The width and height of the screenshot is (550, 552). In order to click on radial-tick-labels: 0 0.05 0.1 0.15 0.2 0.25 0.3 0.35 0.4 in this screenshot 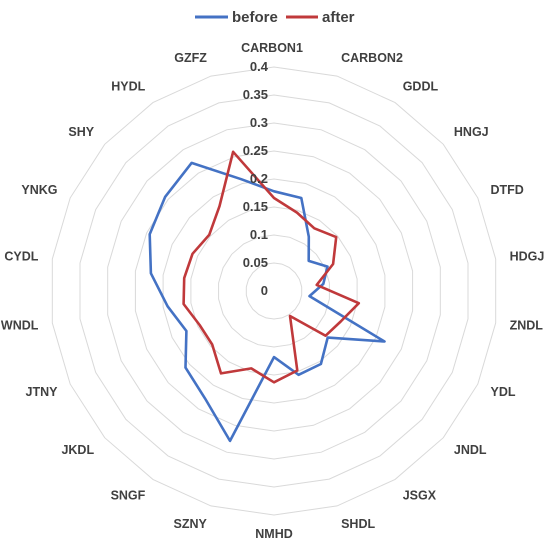, I will do `click(256, 178)`.